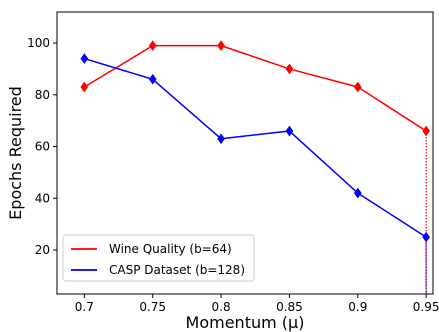 The height and width of the screenshot is (332, 439). I want to click on y-tick-label: 20, so click(42, 250).